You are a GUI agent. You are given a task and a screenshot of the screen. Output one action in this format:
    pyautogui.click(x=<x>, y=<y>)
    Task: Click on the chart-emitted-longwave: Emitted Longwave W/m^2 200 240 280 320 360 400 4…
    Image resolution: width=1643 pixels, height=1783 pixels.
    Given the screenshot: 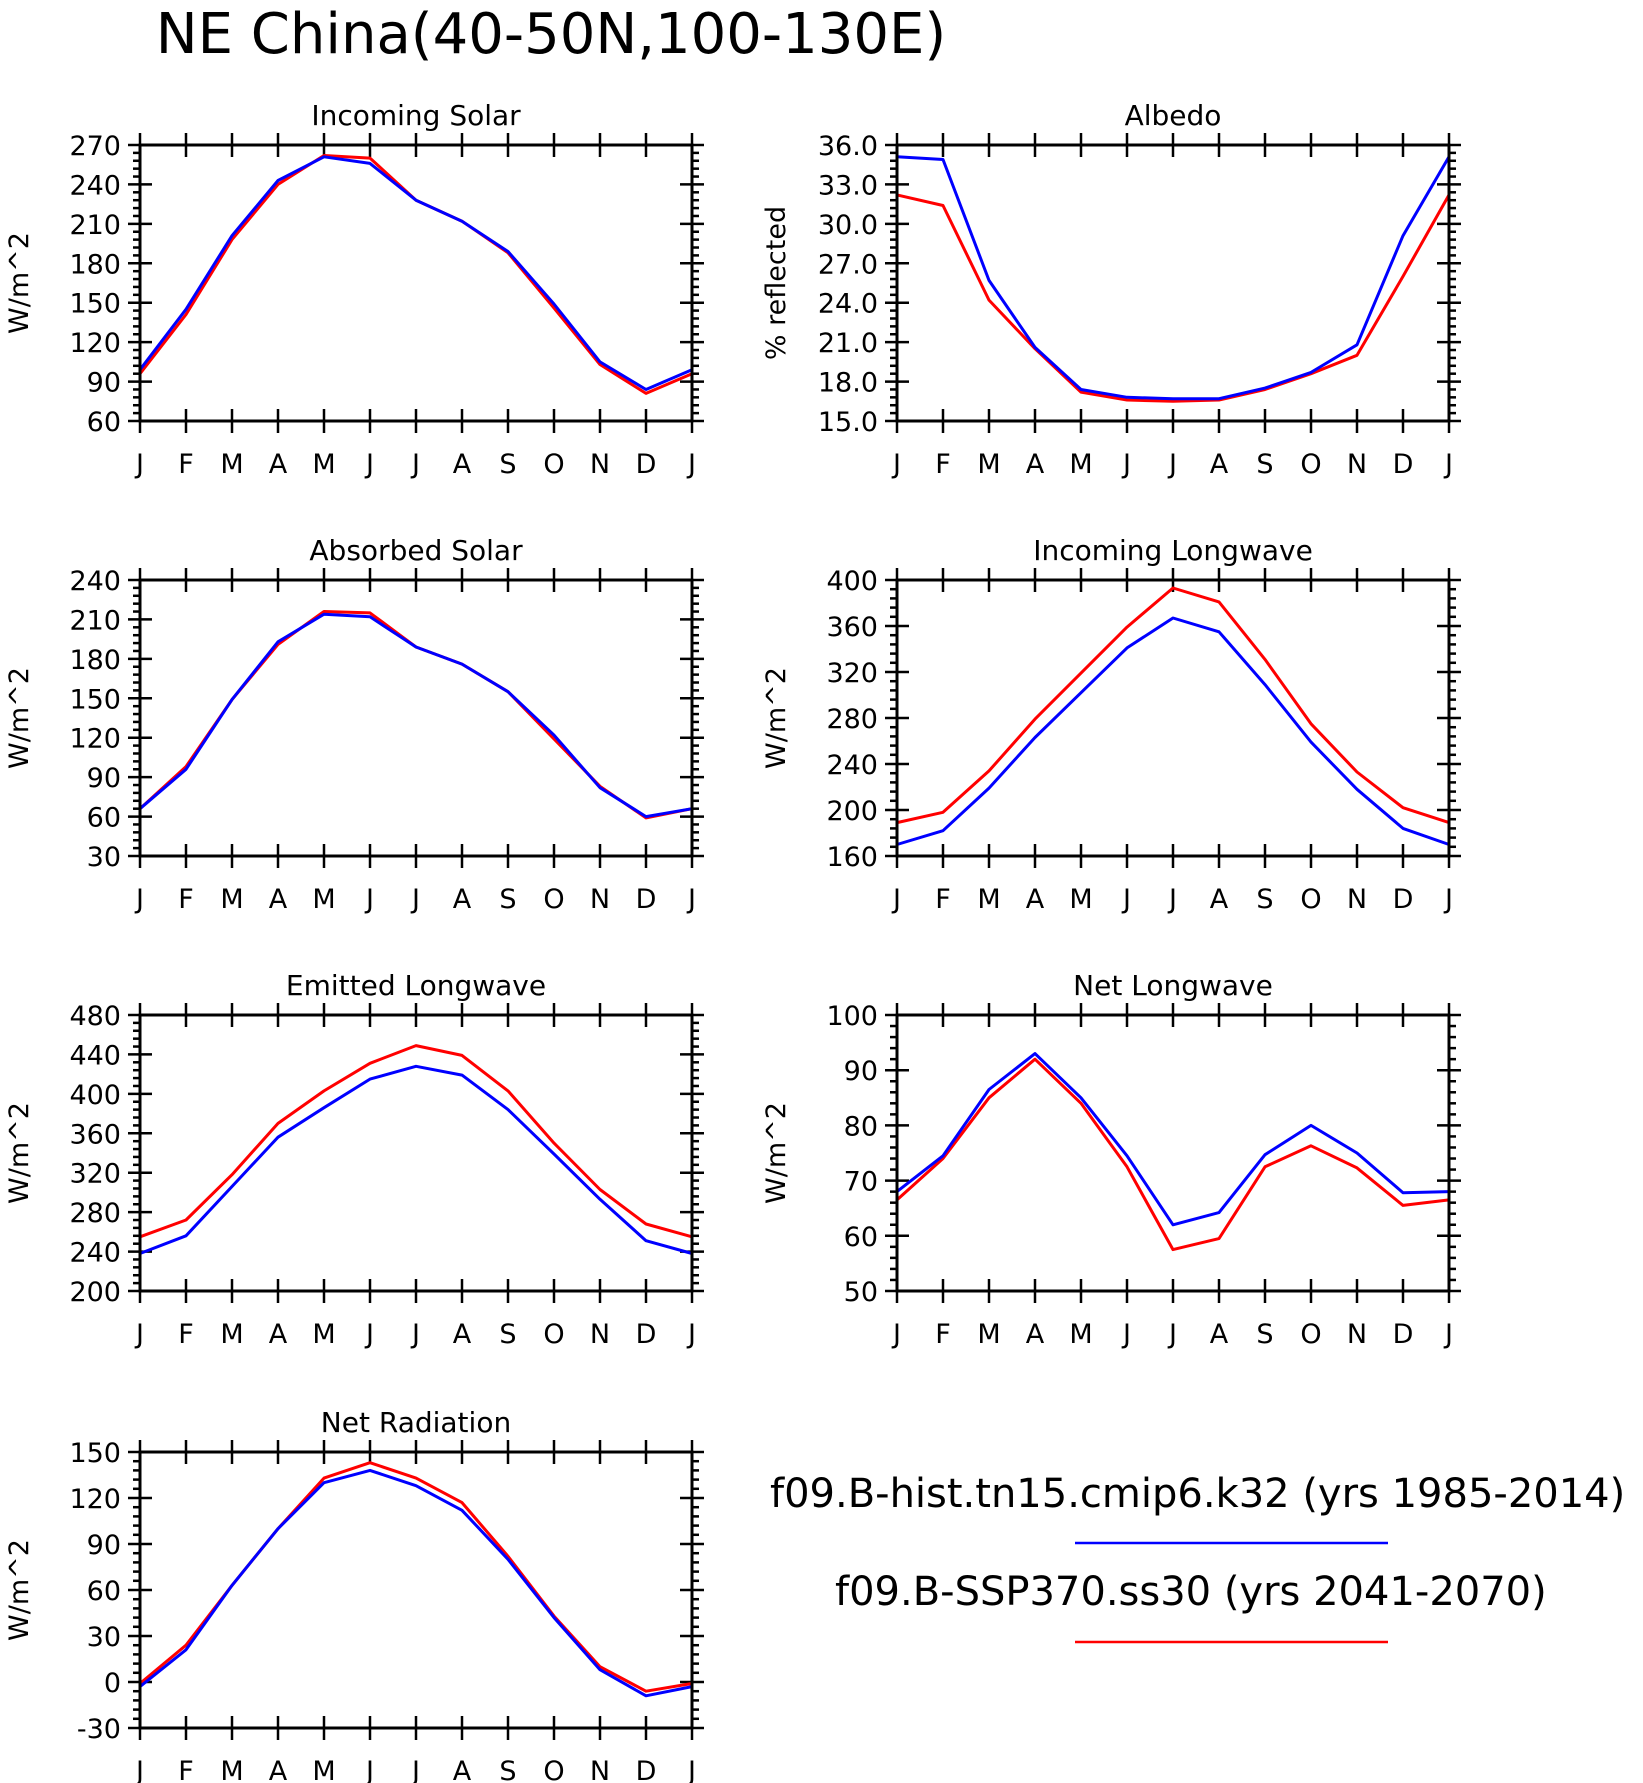 What is the action you would take?
    pyautogui.click(x=354, y=1159)
    